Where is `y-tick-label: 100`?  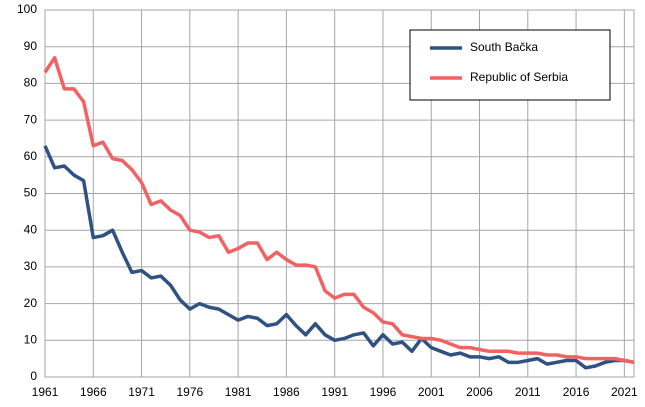 y-tick-label: 100 is located at coordinates (27, 9).